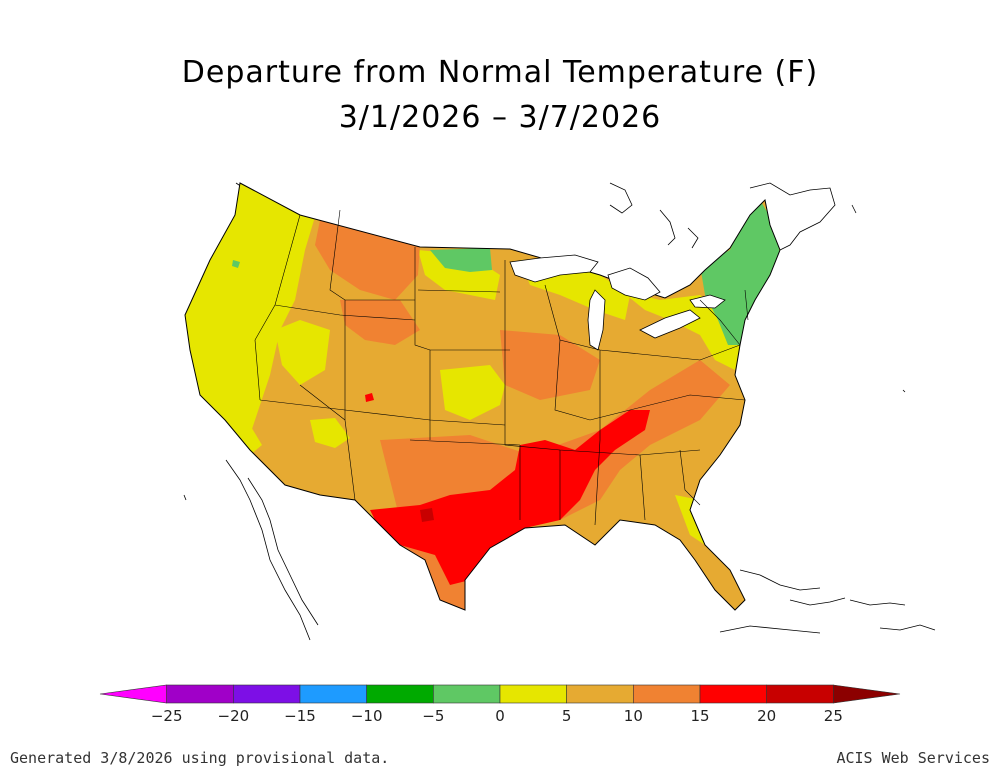 Image resolution: width=1000 pixels, height=772 pixels. What do you see at coordinates (234, 716) in the screenshot?
I see `colorbar-tick-label: −20` at bounding box center [234, 716].